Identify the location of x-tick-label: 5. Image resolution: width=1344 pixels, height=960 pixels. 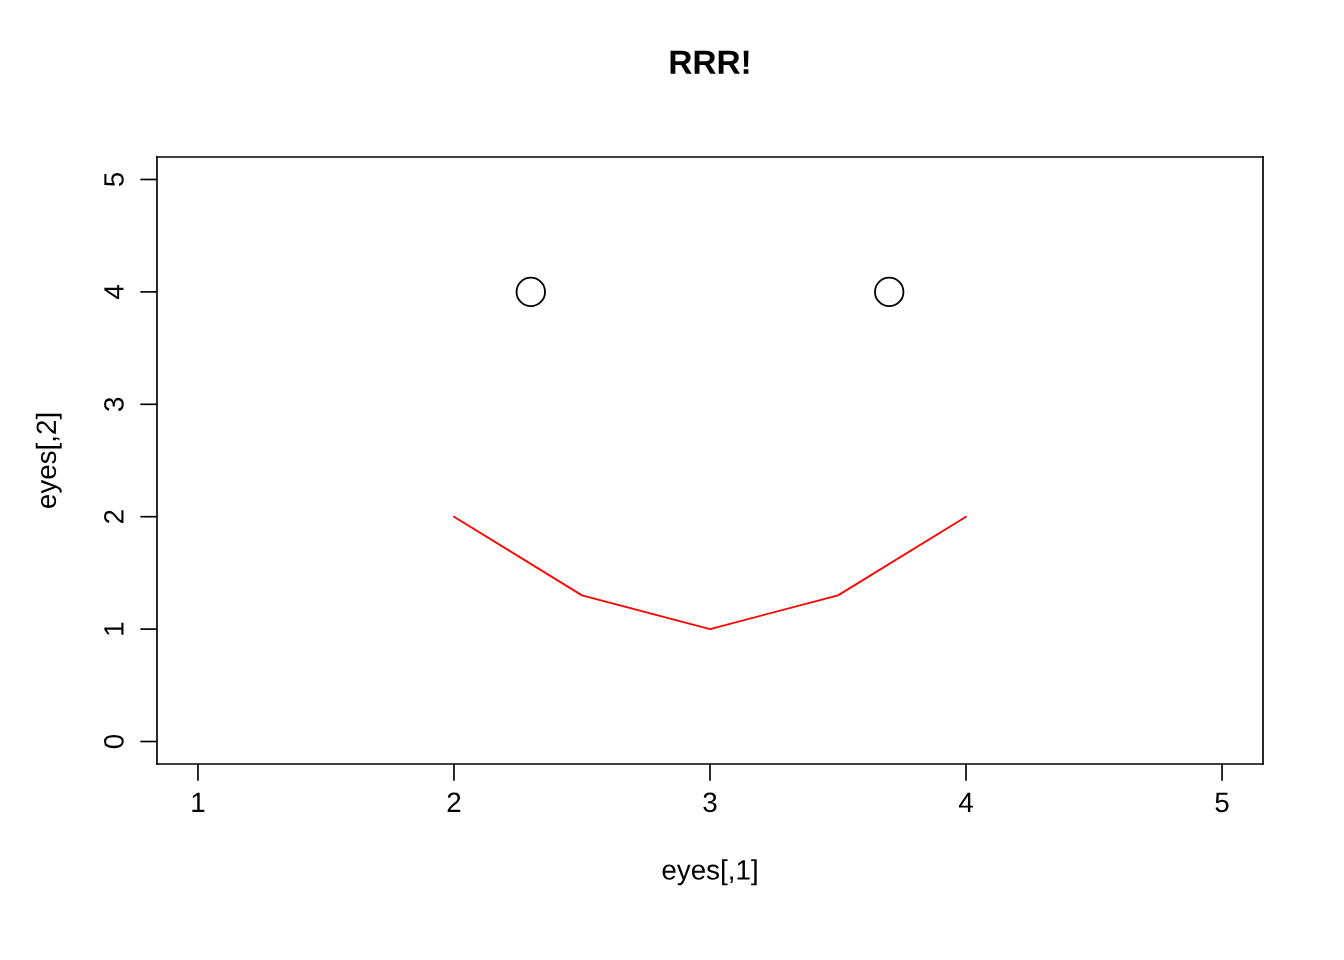
(1222, 802).